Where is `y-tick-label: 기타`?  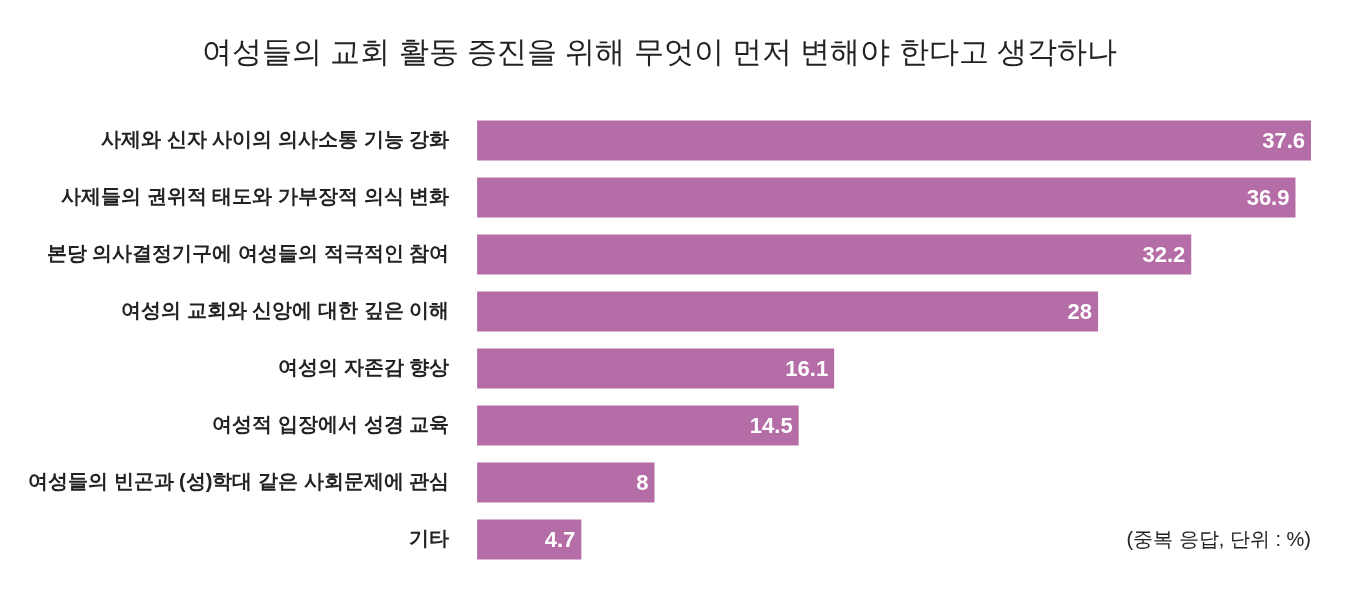
y-tick-label: 기타 is located at coordinates (429, 538).